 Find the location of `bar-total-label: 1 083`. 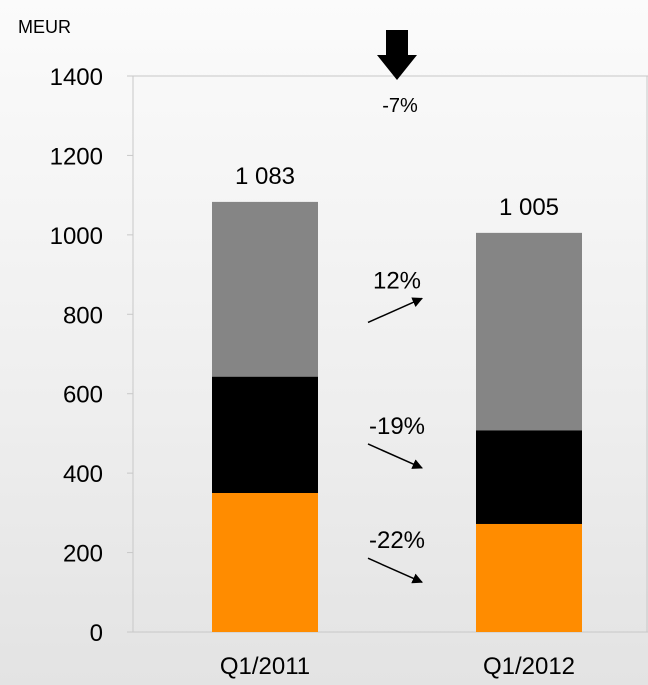

bar-total-label: 1 083 is located at coordinates (265, 176).